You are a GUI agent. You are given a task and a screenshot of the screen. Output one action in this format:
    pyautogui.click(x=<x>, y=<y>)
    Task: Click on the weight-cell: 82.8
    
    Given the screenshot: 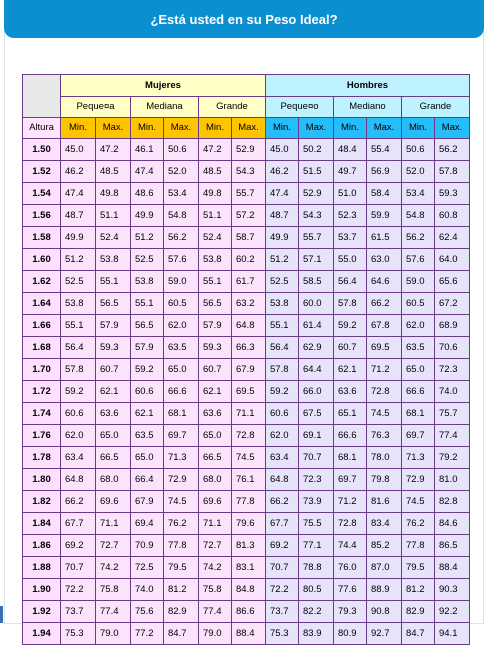 What is the action you would take?
    pyautogui.click(x=452, y=501)
    